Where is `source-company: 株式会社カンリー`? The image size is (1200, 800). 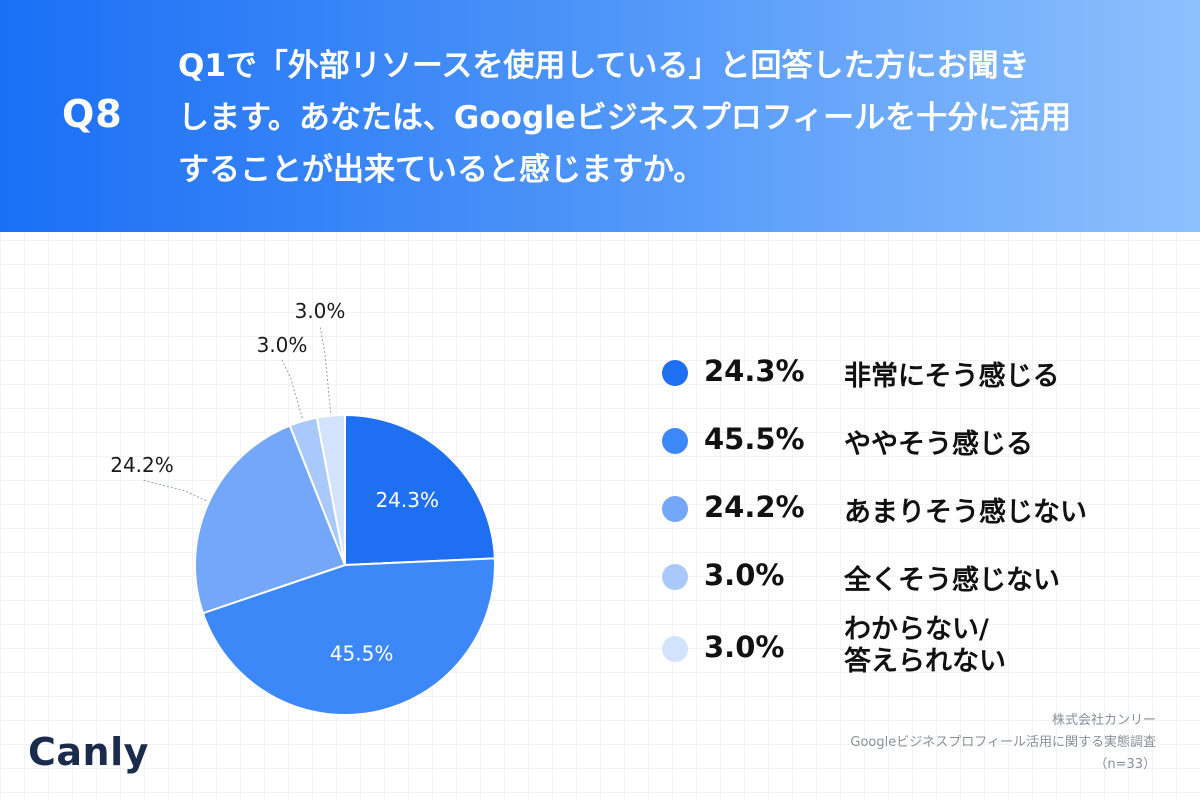
source-company: 株式会社カンリー is located at coordinates (1103, 720).